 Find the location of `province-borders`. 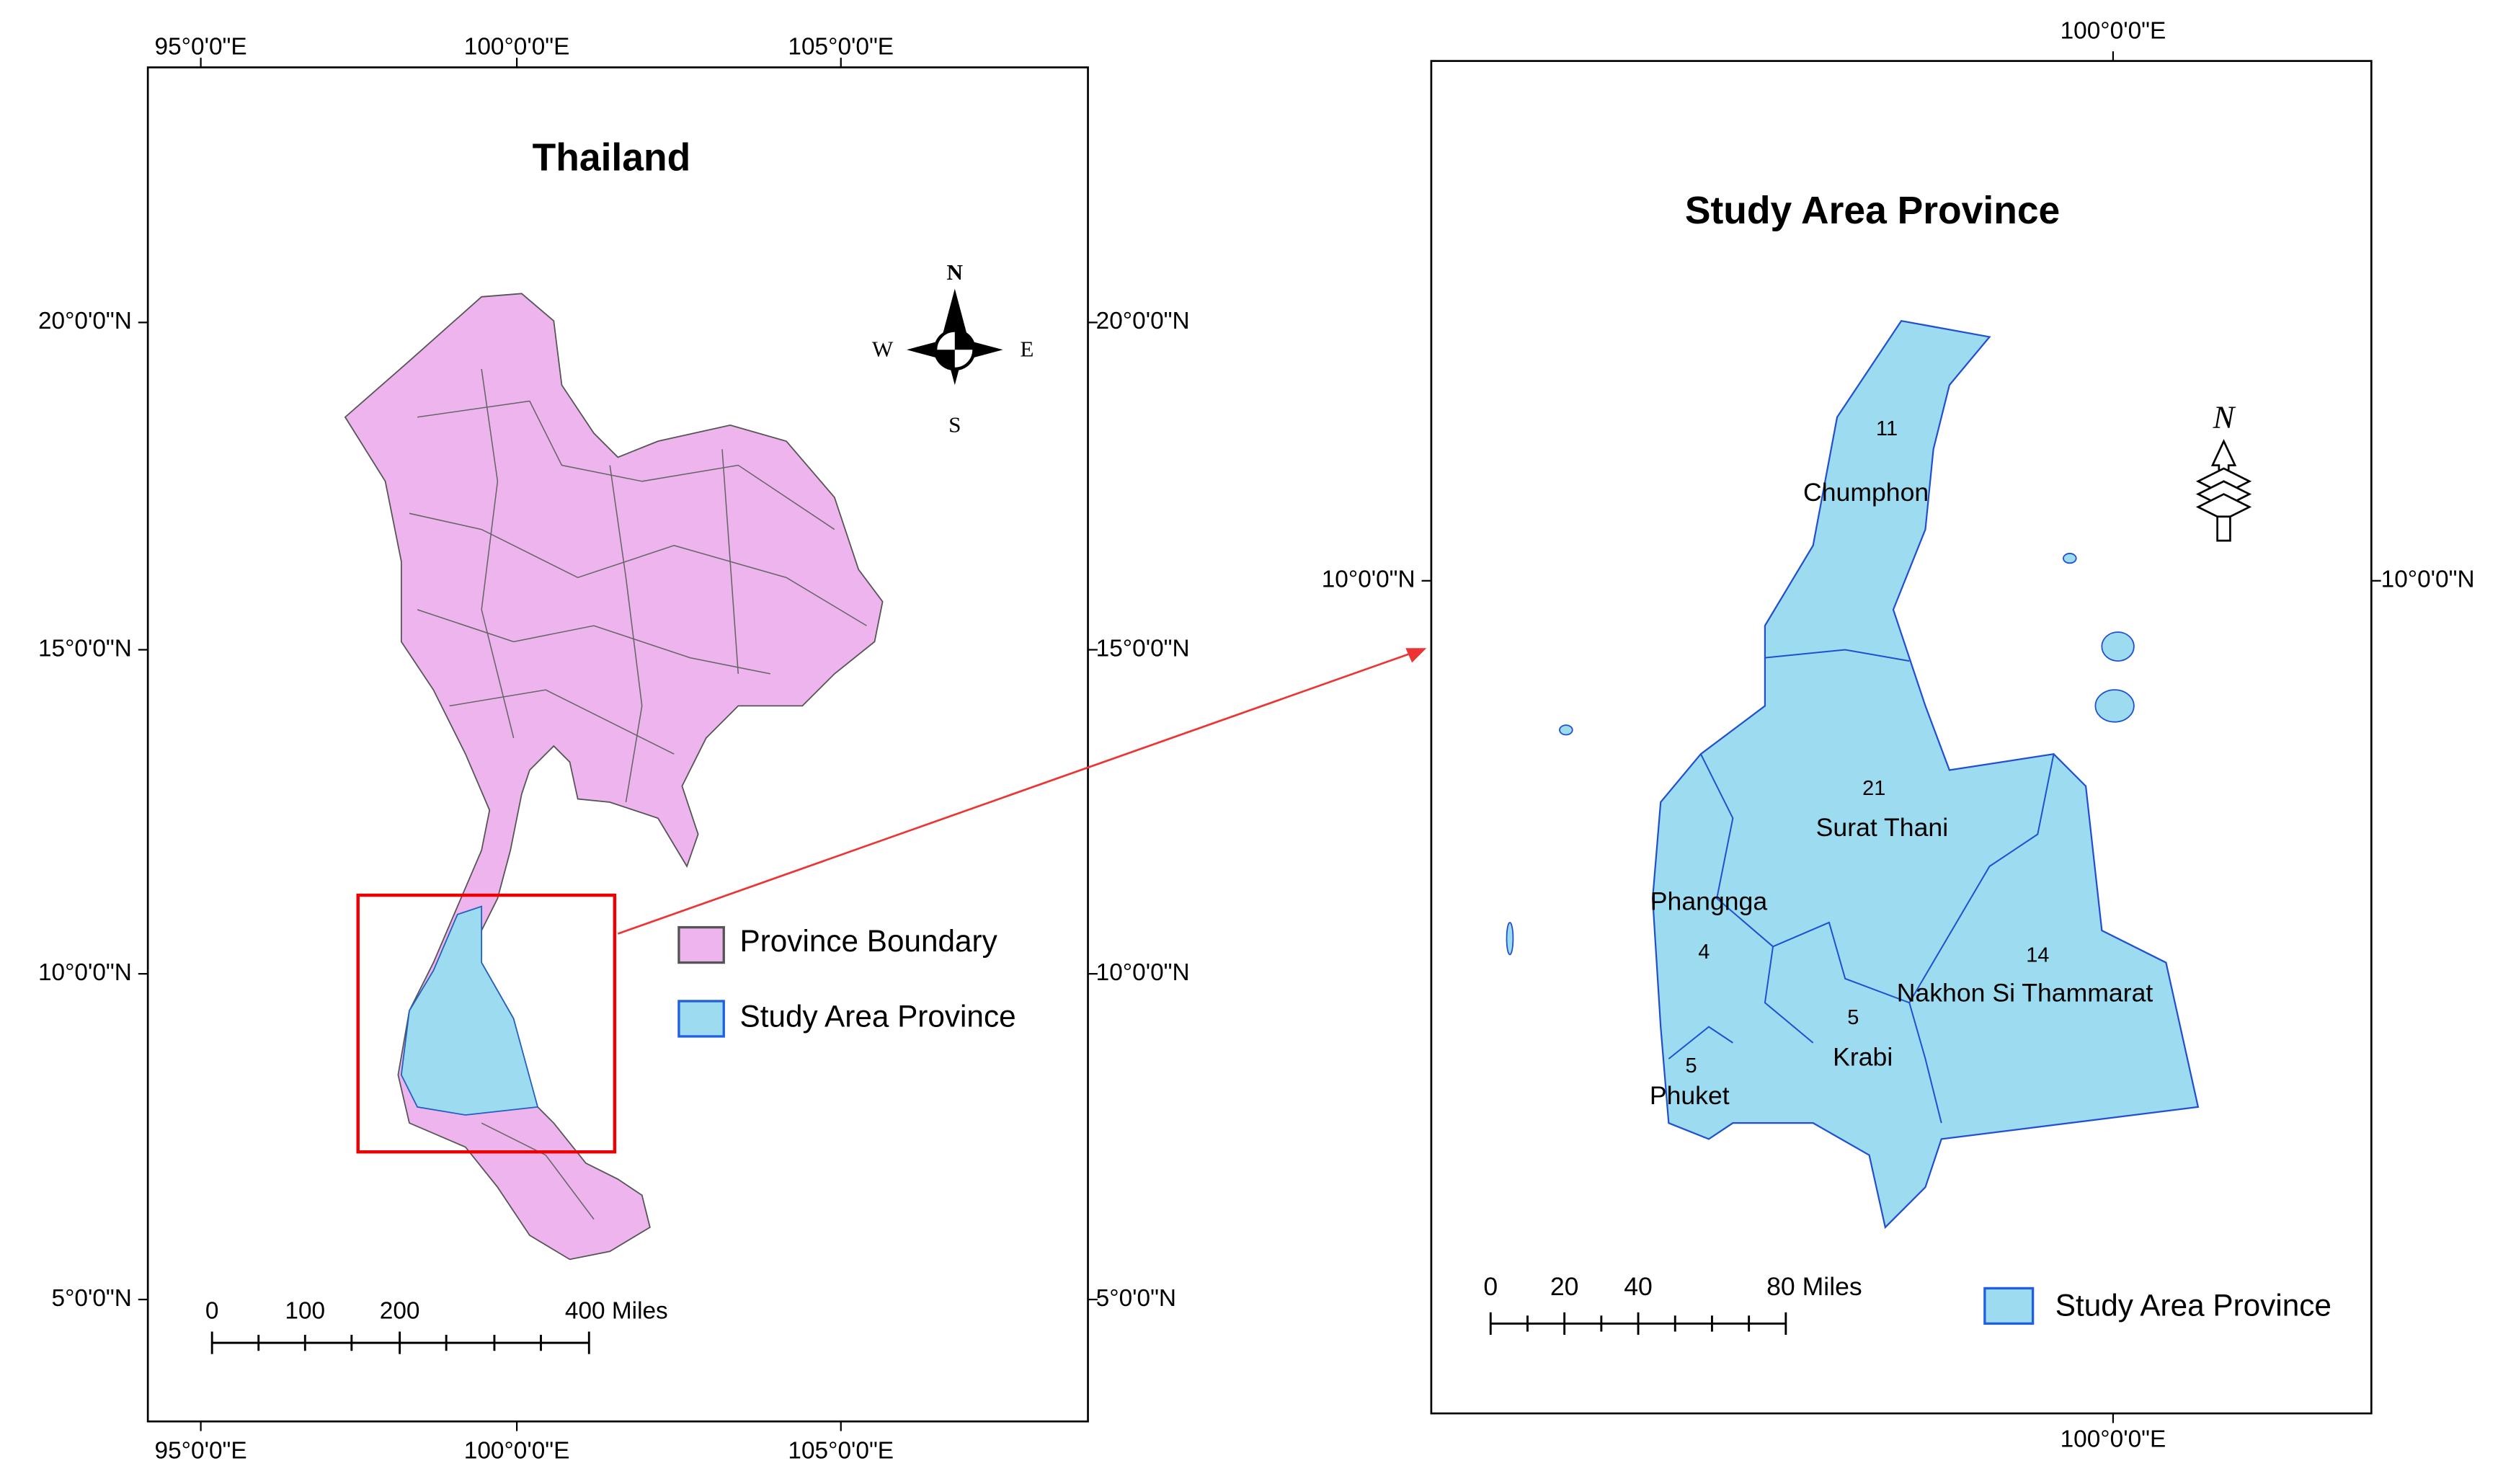

province-borders is located at coordinates (1861, 887).